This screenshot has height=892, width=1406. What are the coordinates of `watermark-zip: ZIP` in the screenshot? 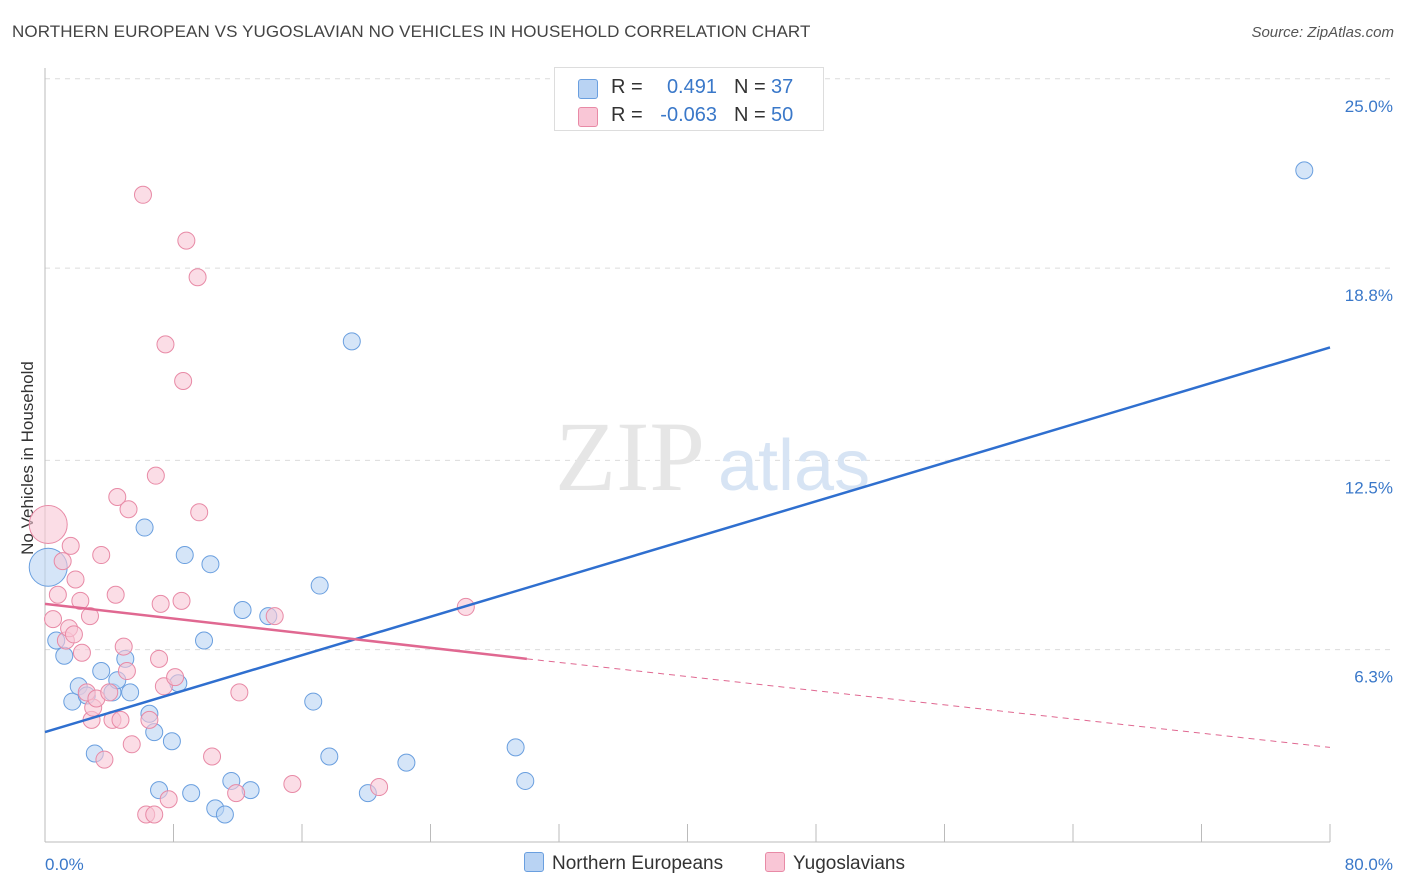 It's located at (630, 456).